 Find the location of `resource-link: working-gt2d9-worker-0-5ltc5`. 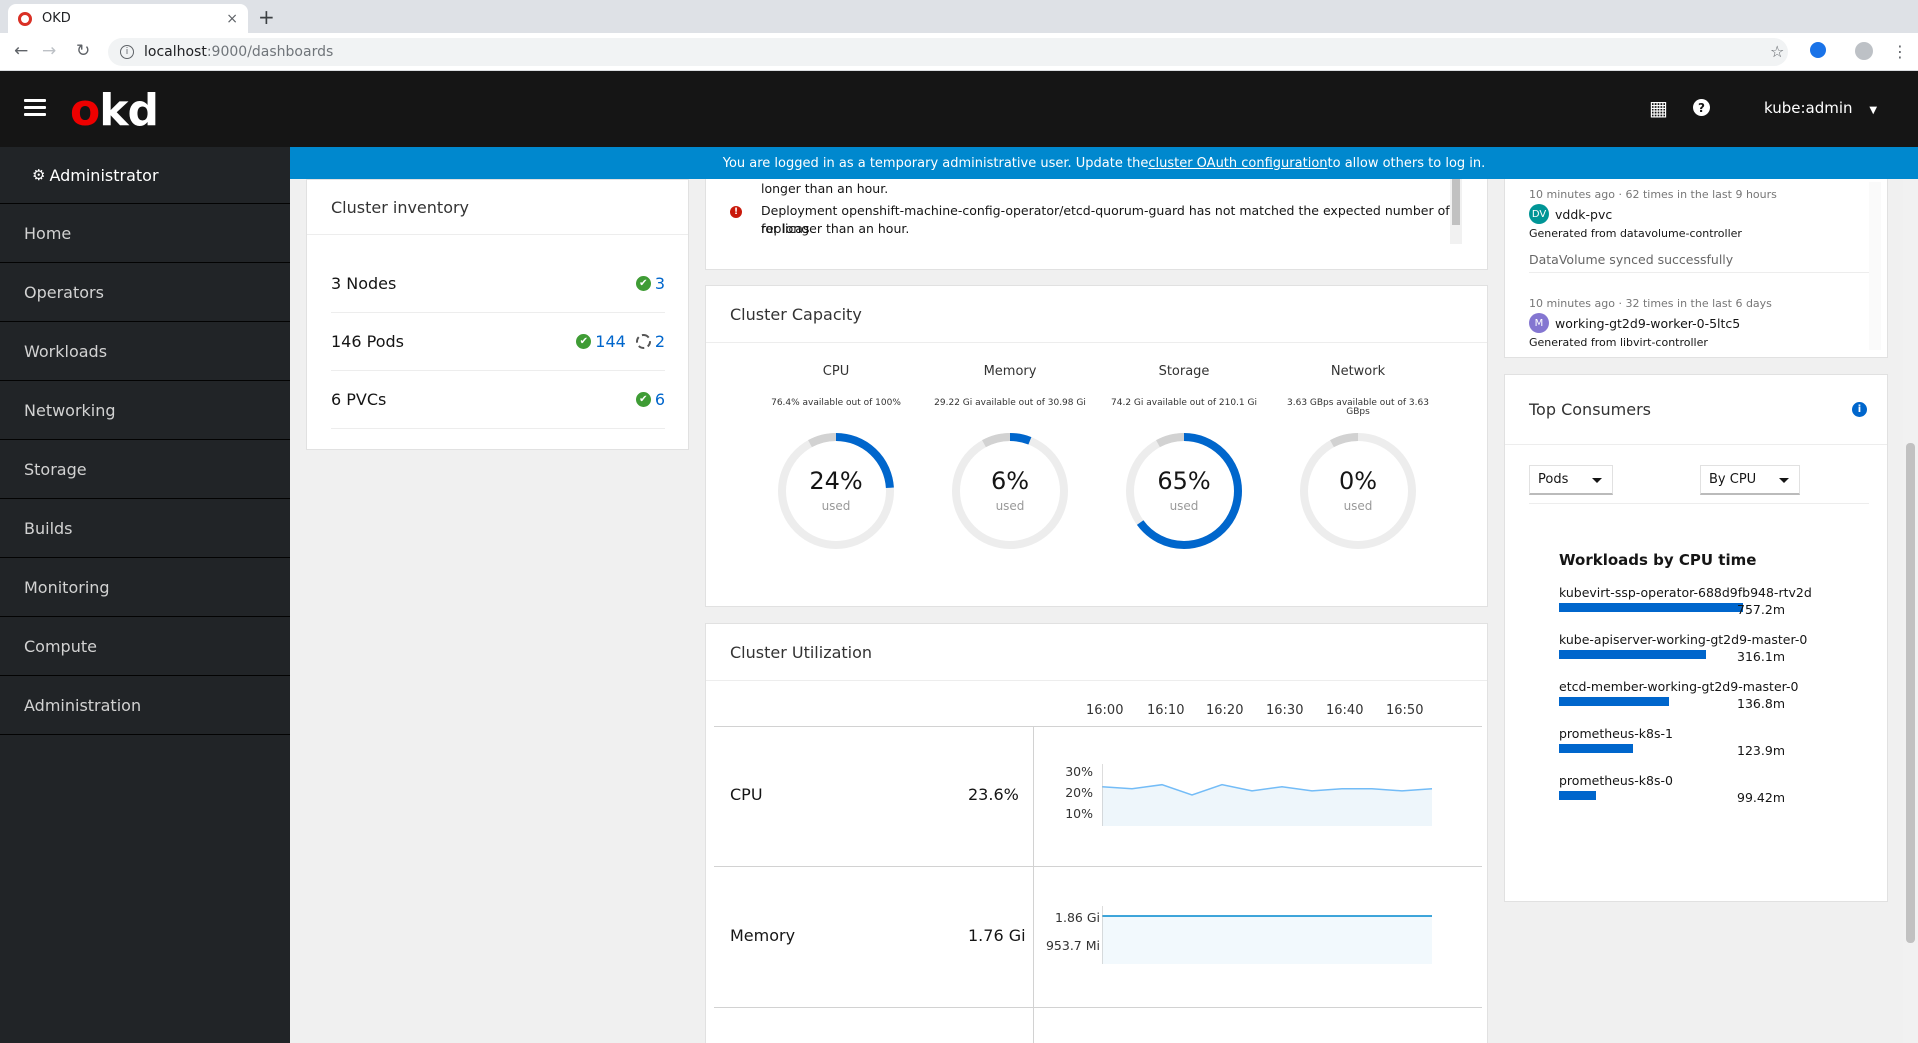

resource-link: working-gt2d9-worker-0-5ltc5 is located at coordinates (1648, 323).